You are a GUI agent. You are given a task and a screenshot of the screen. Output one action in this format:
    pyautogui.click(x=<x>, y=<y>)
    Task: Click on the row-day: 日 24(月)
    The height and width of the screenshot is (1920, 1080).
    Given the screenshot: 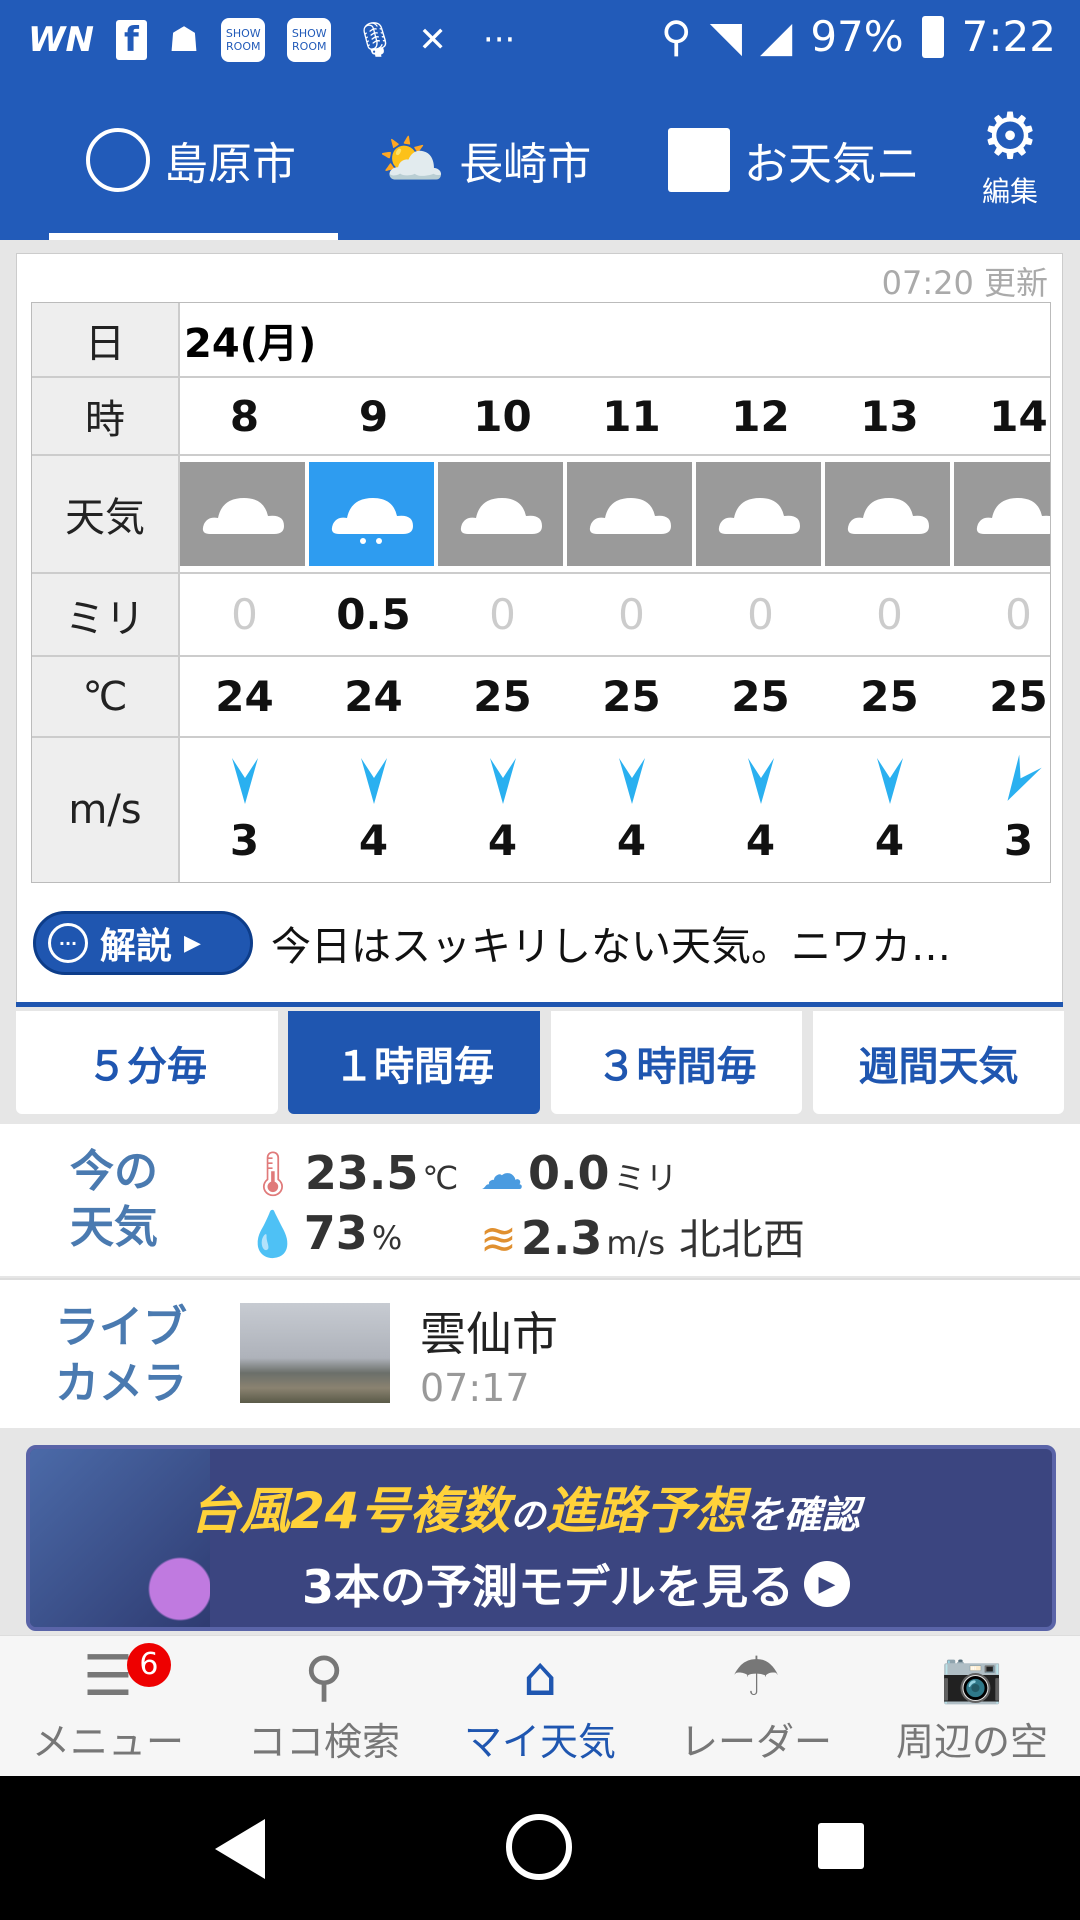 What is the action you would take?
    pyautogui.click(x=541, y=340)
    